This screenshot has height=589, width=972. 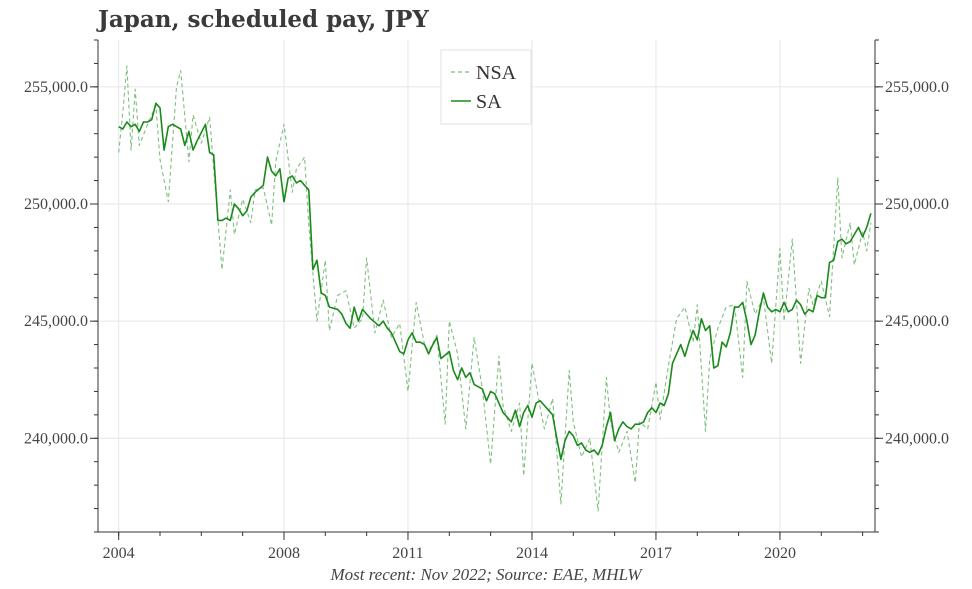 What do you see at coordinates (56, 87) in the screenshot?
I see `y-tick-label-left: 255,000.0` at bounding box center [56, 87].